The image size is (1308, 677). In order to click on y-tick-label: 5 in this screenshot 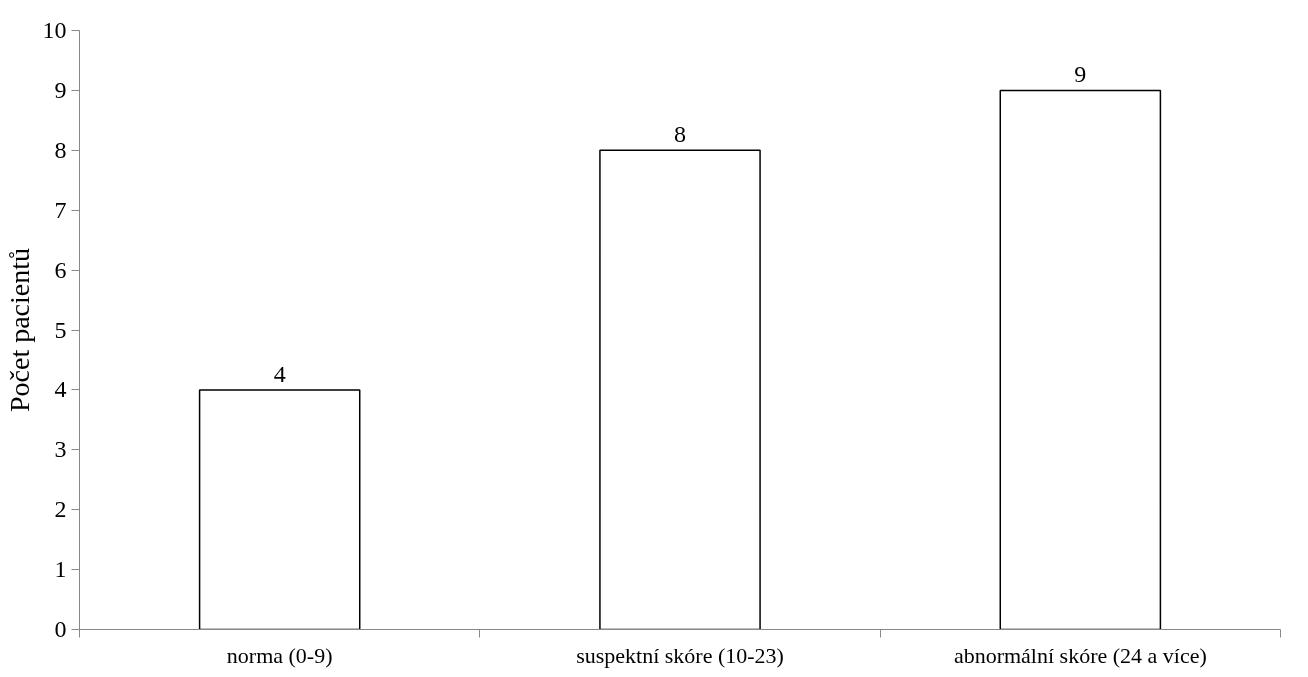, I will do `click(60, 329)`.